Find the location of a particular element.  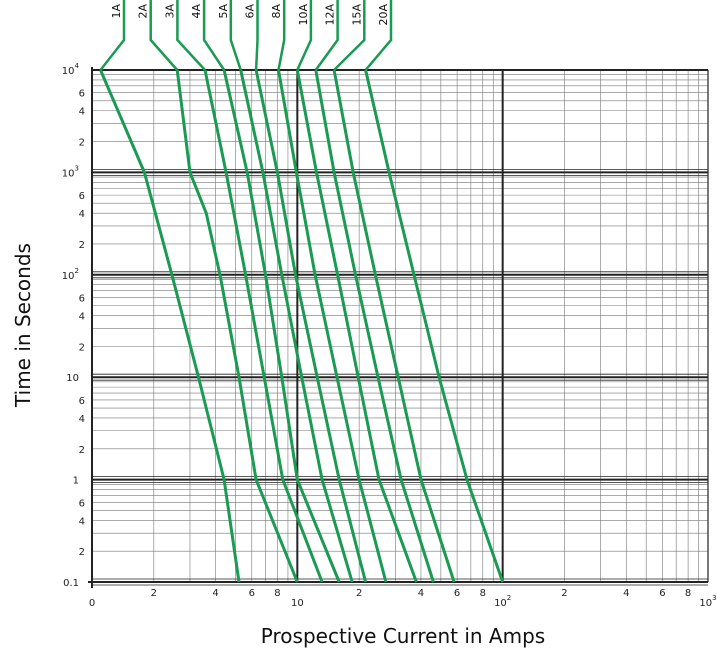

x-axis-title: Prospective Current in Amps is located at coordinates (403, 636).